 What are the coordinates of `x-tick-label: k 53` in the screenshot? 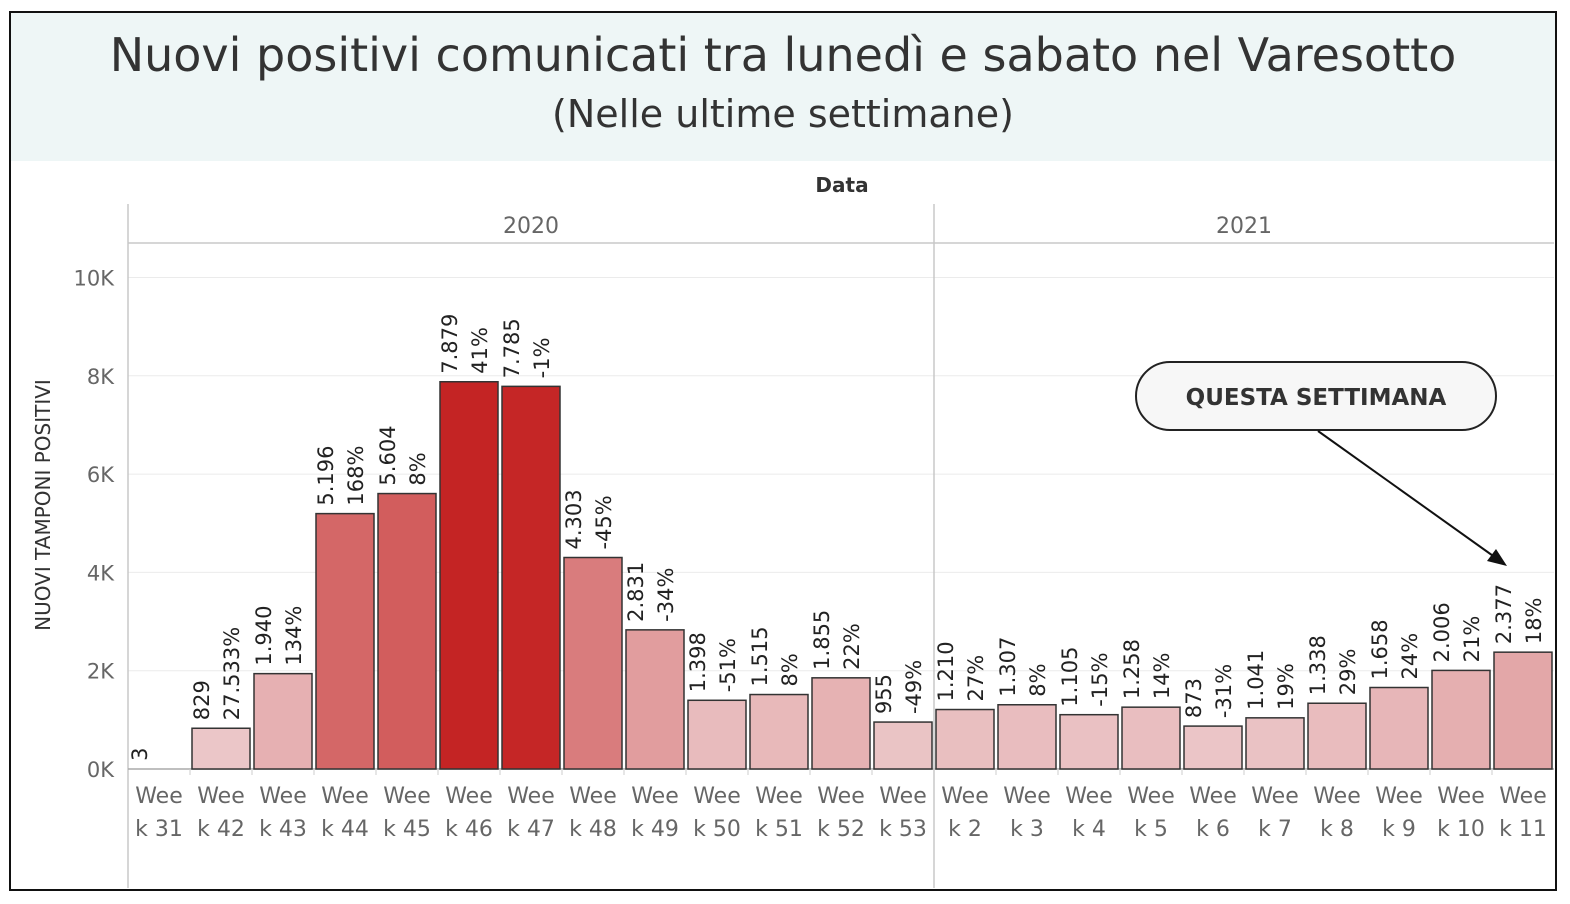 It's located at (903, 829).